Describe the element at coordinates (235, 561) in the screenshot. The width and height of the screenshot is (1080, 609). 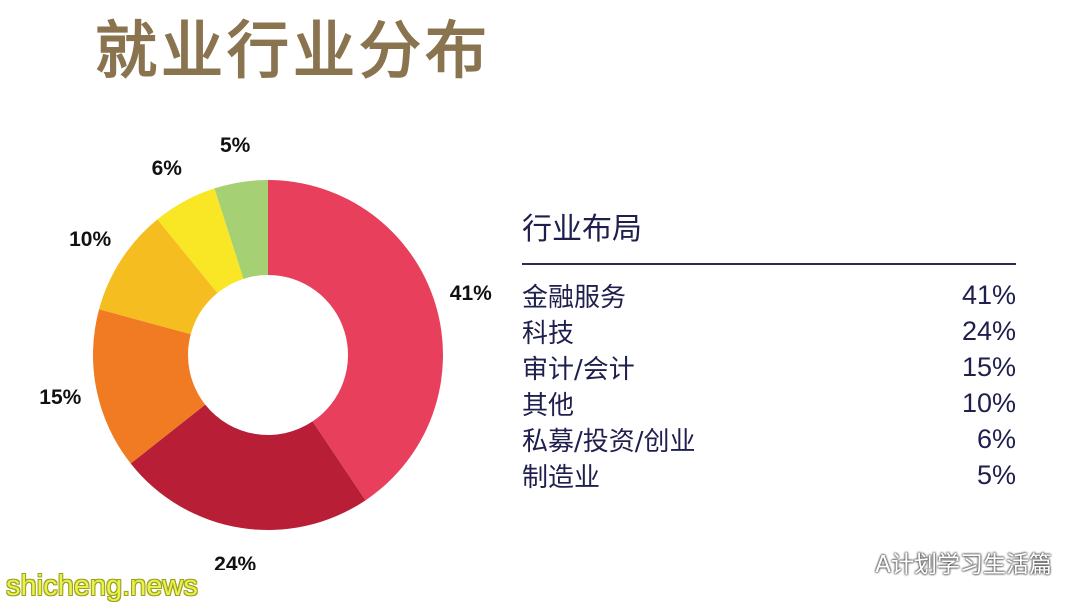
I see `slice-label: 24%` at that location.